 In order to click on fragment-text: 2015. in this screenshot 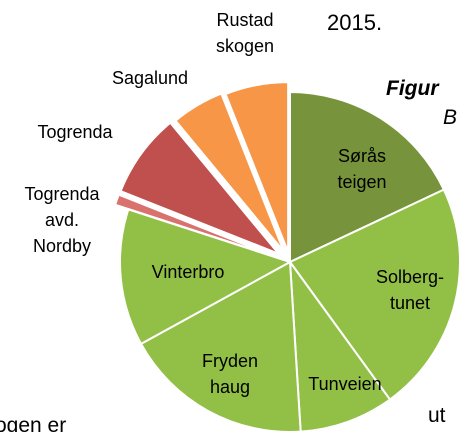, I will do `click(354, 22)`.